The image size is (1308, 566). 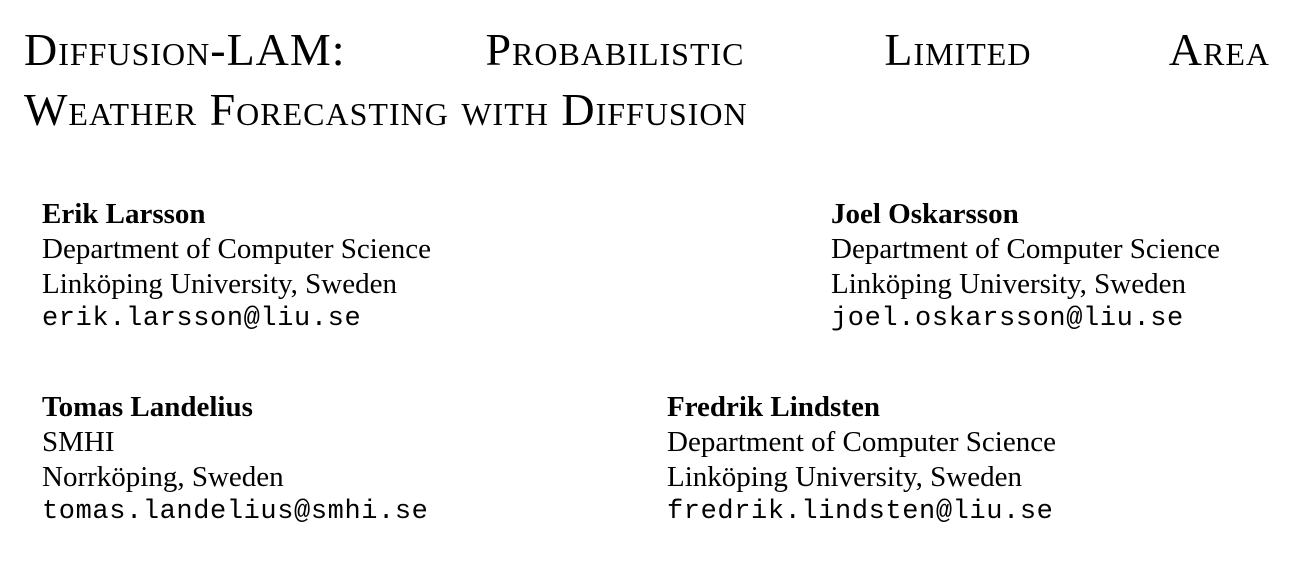 What do you see at coordinates (202, 319) in the screenshot?
I see `author-email: erik.larsson@liu.se` at bounding box center [202, 319].